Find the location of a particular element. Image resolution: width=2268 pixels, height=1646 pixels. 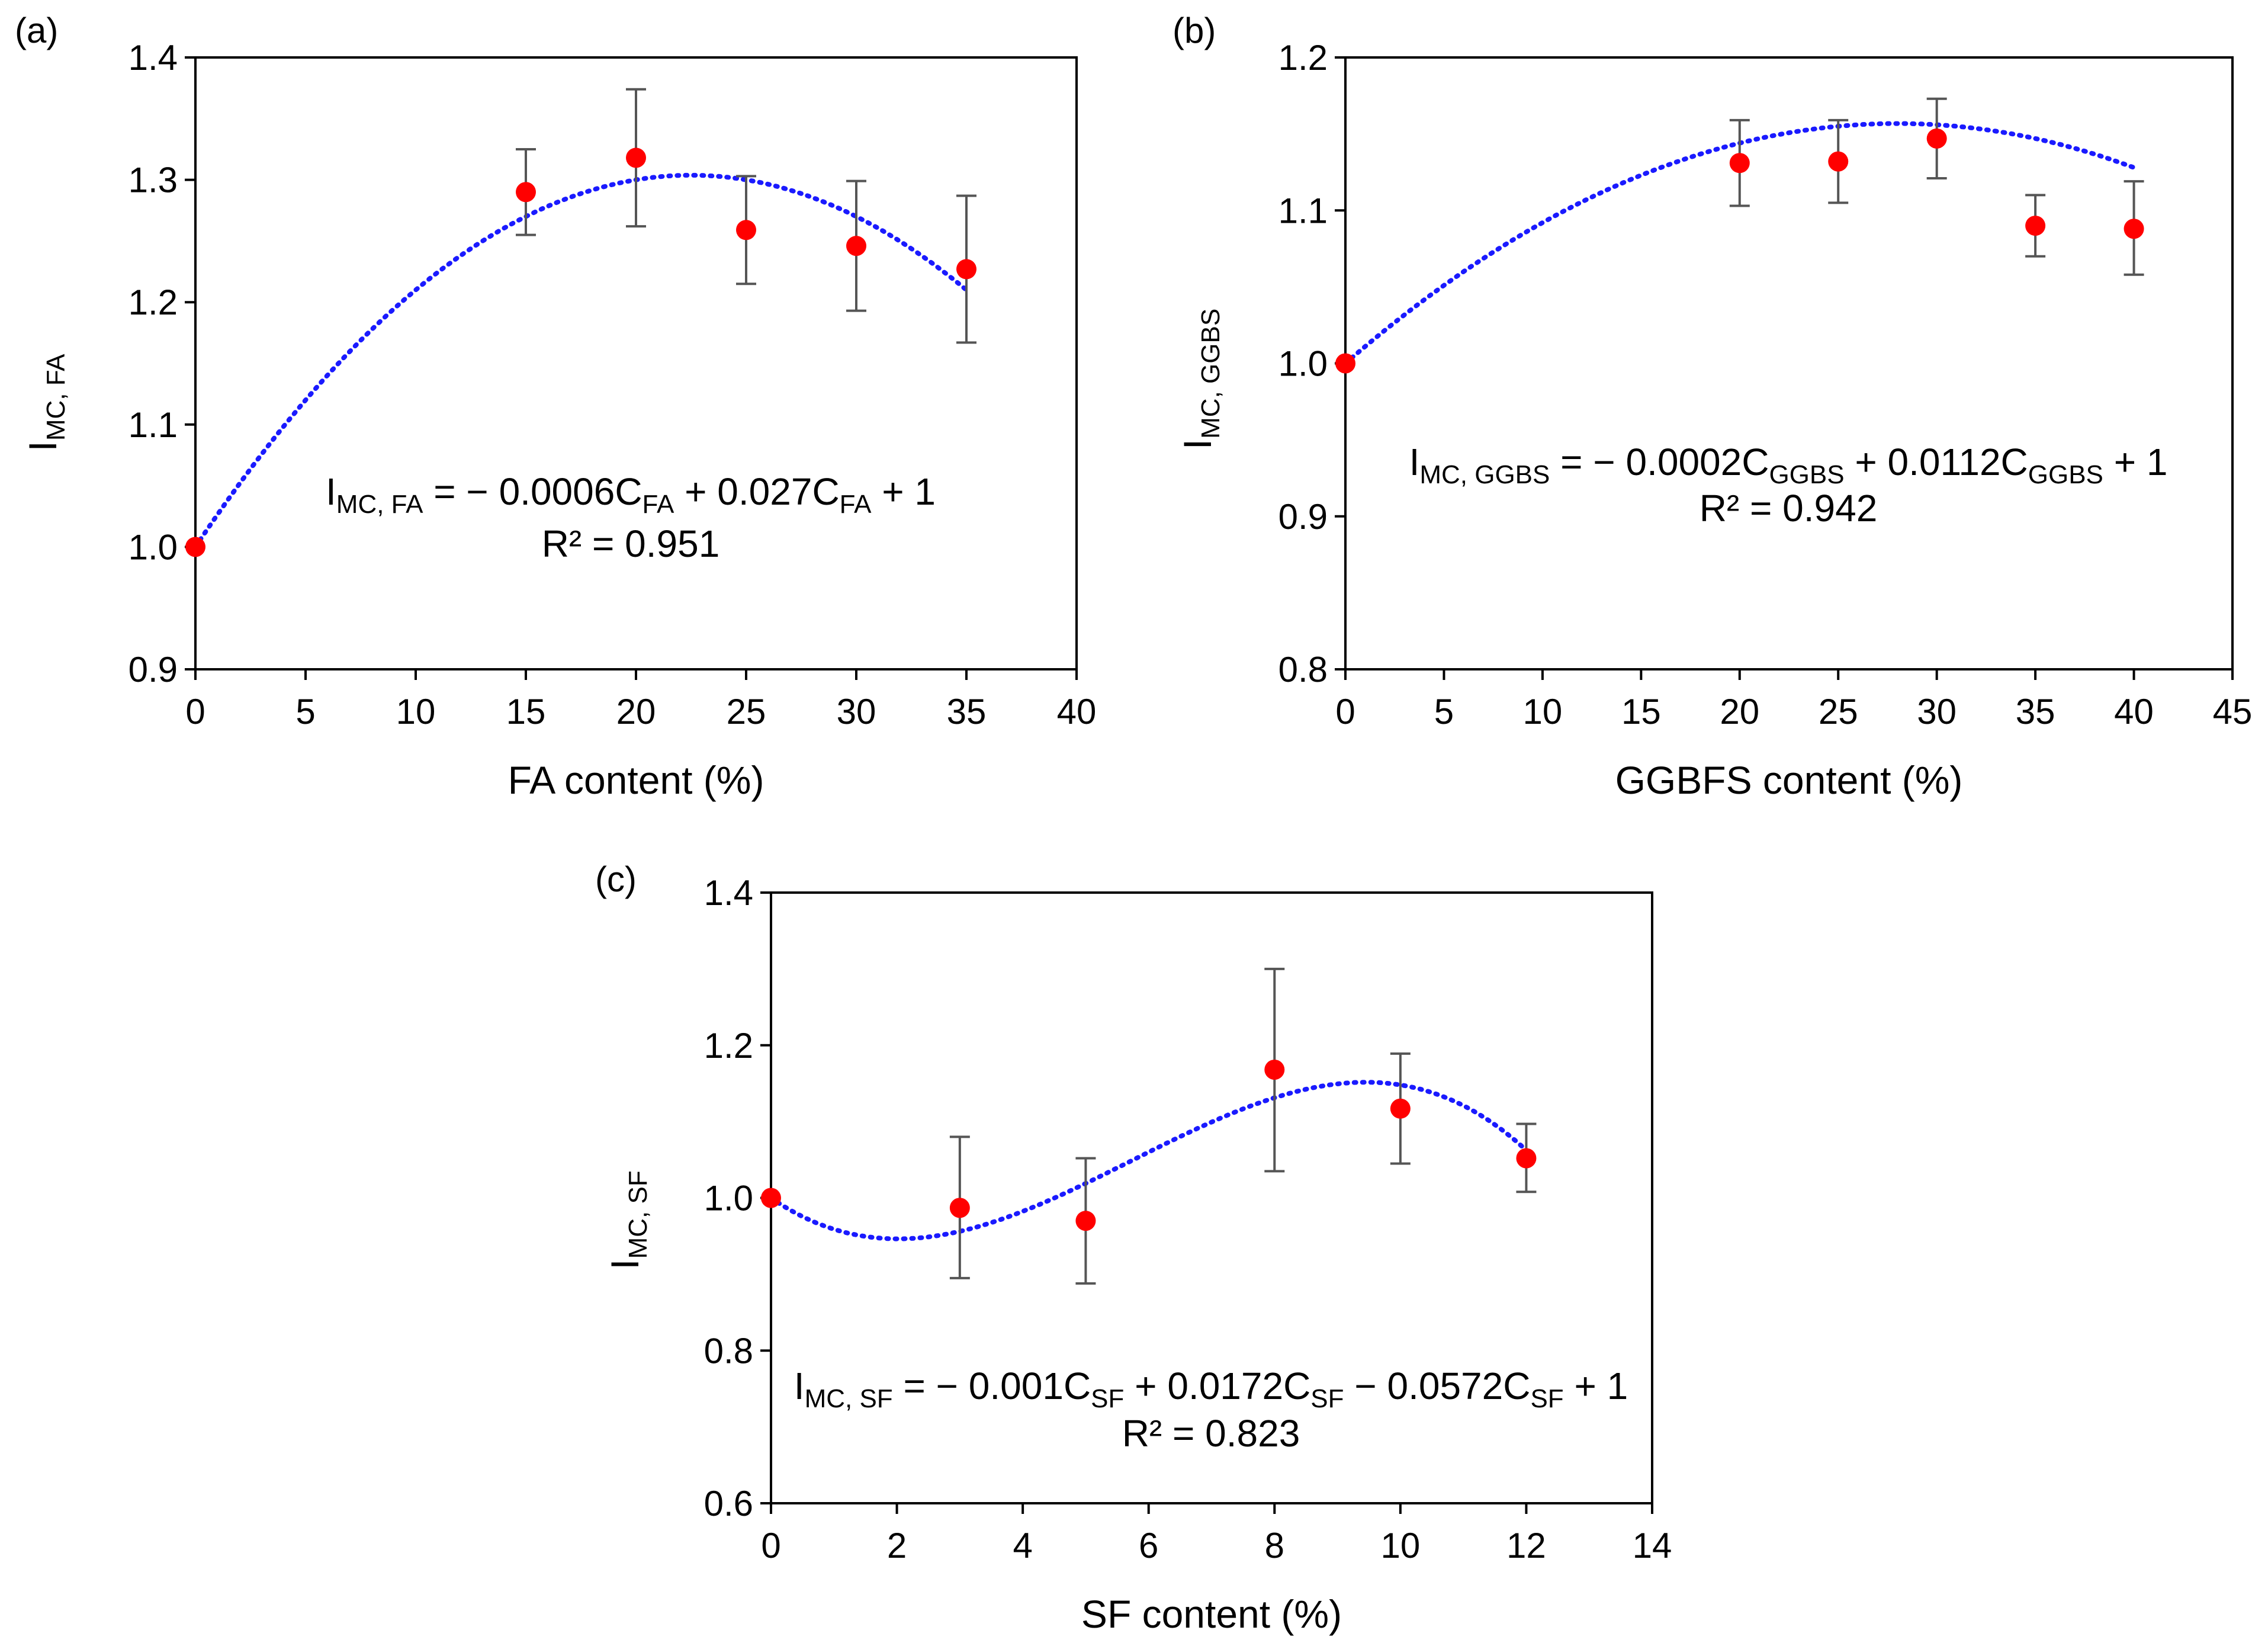

x-tick-label: 45 is located at coordinates (2233, 711).